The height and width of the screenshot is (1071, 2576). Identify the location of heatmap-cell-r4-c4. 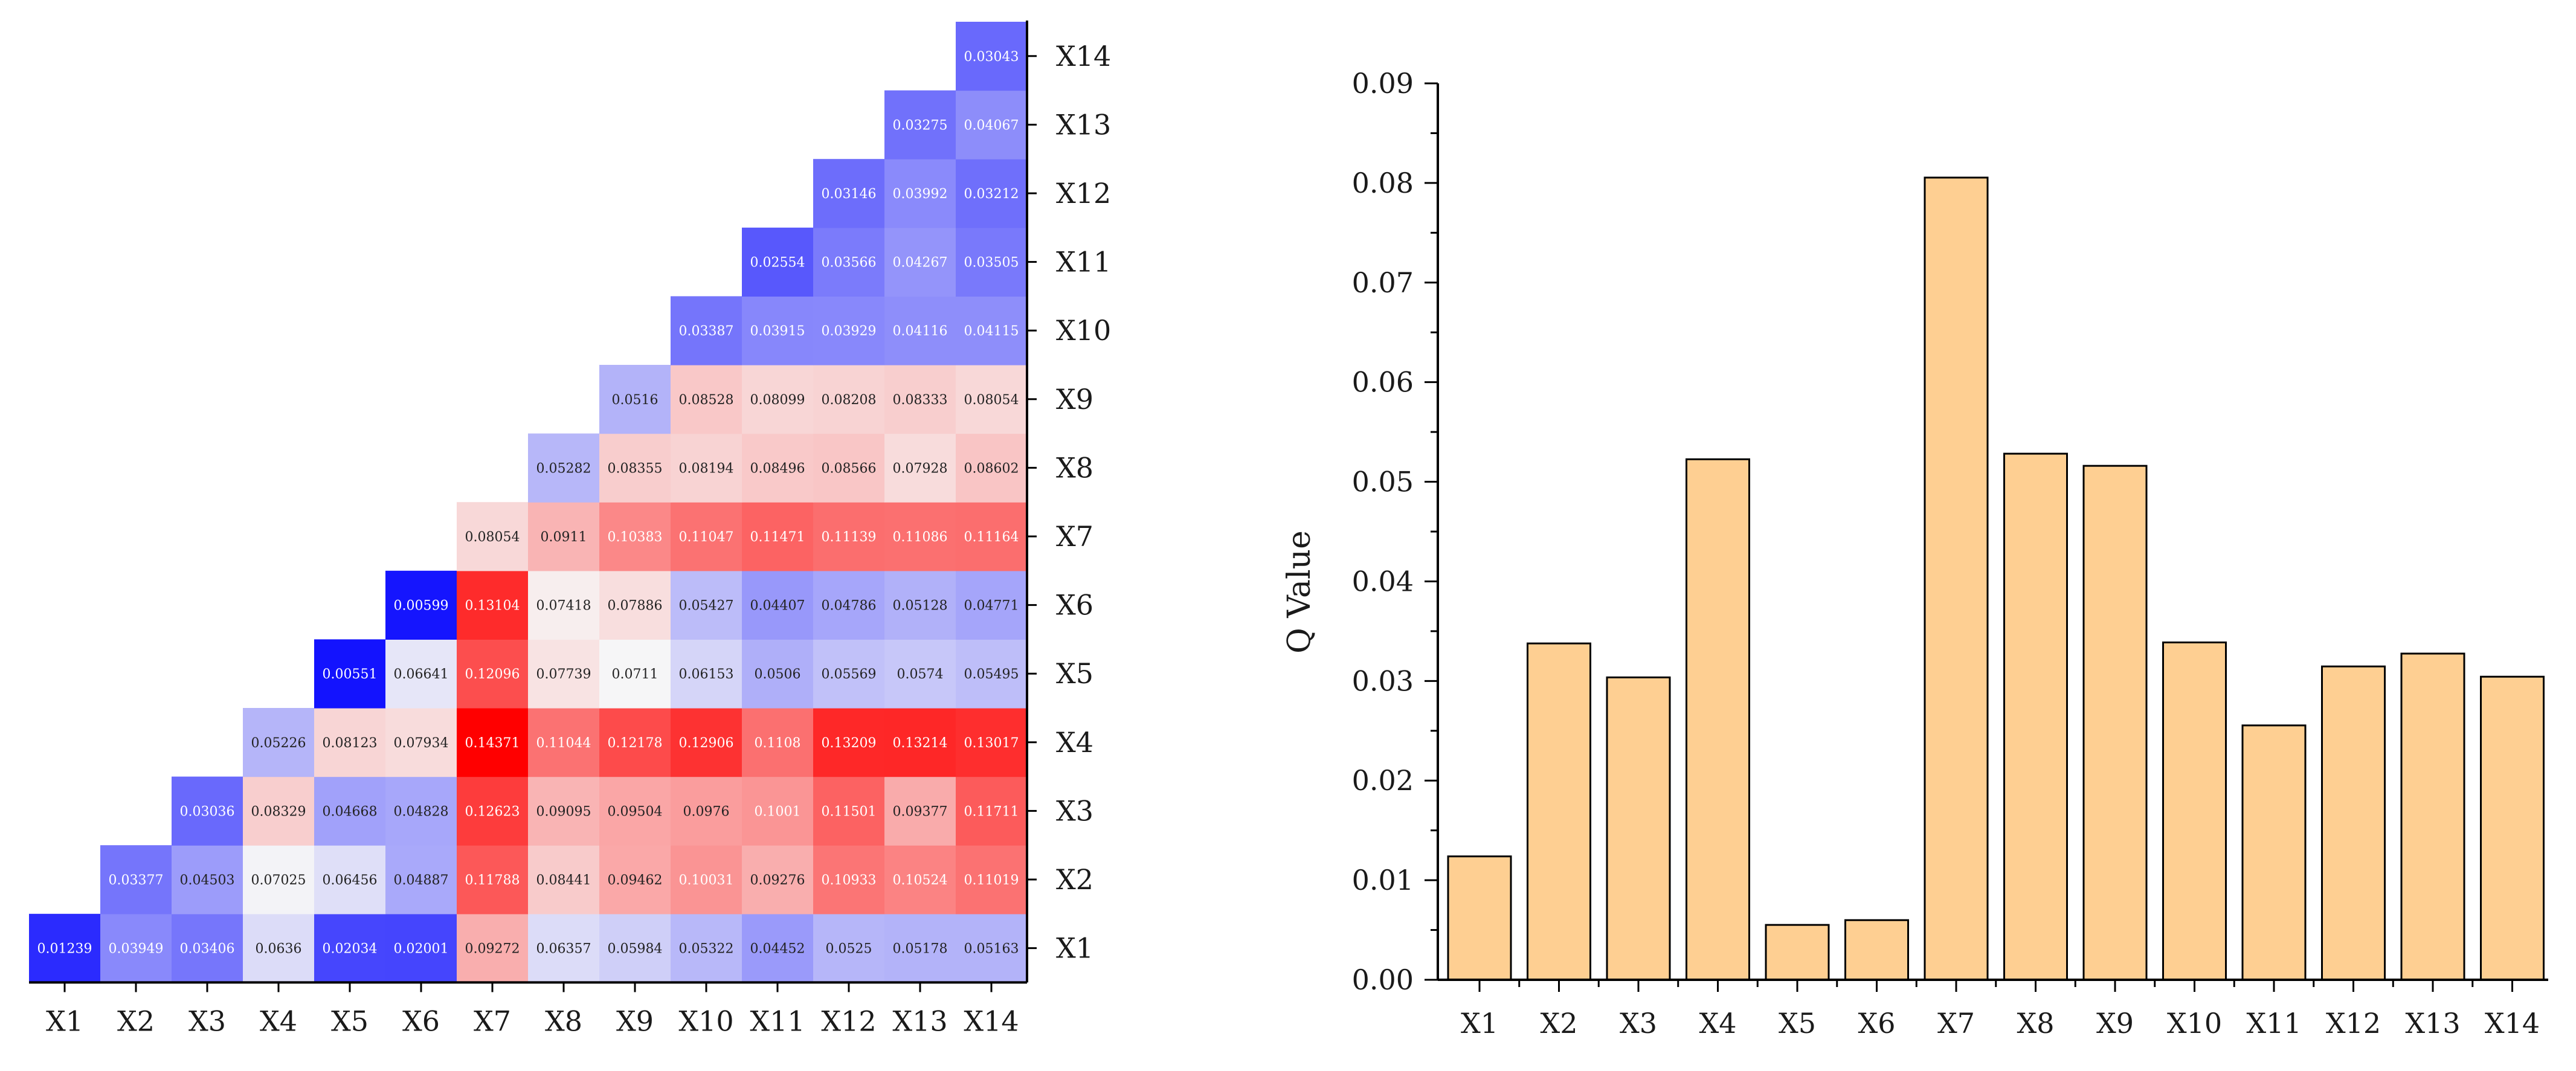
(279, 742).